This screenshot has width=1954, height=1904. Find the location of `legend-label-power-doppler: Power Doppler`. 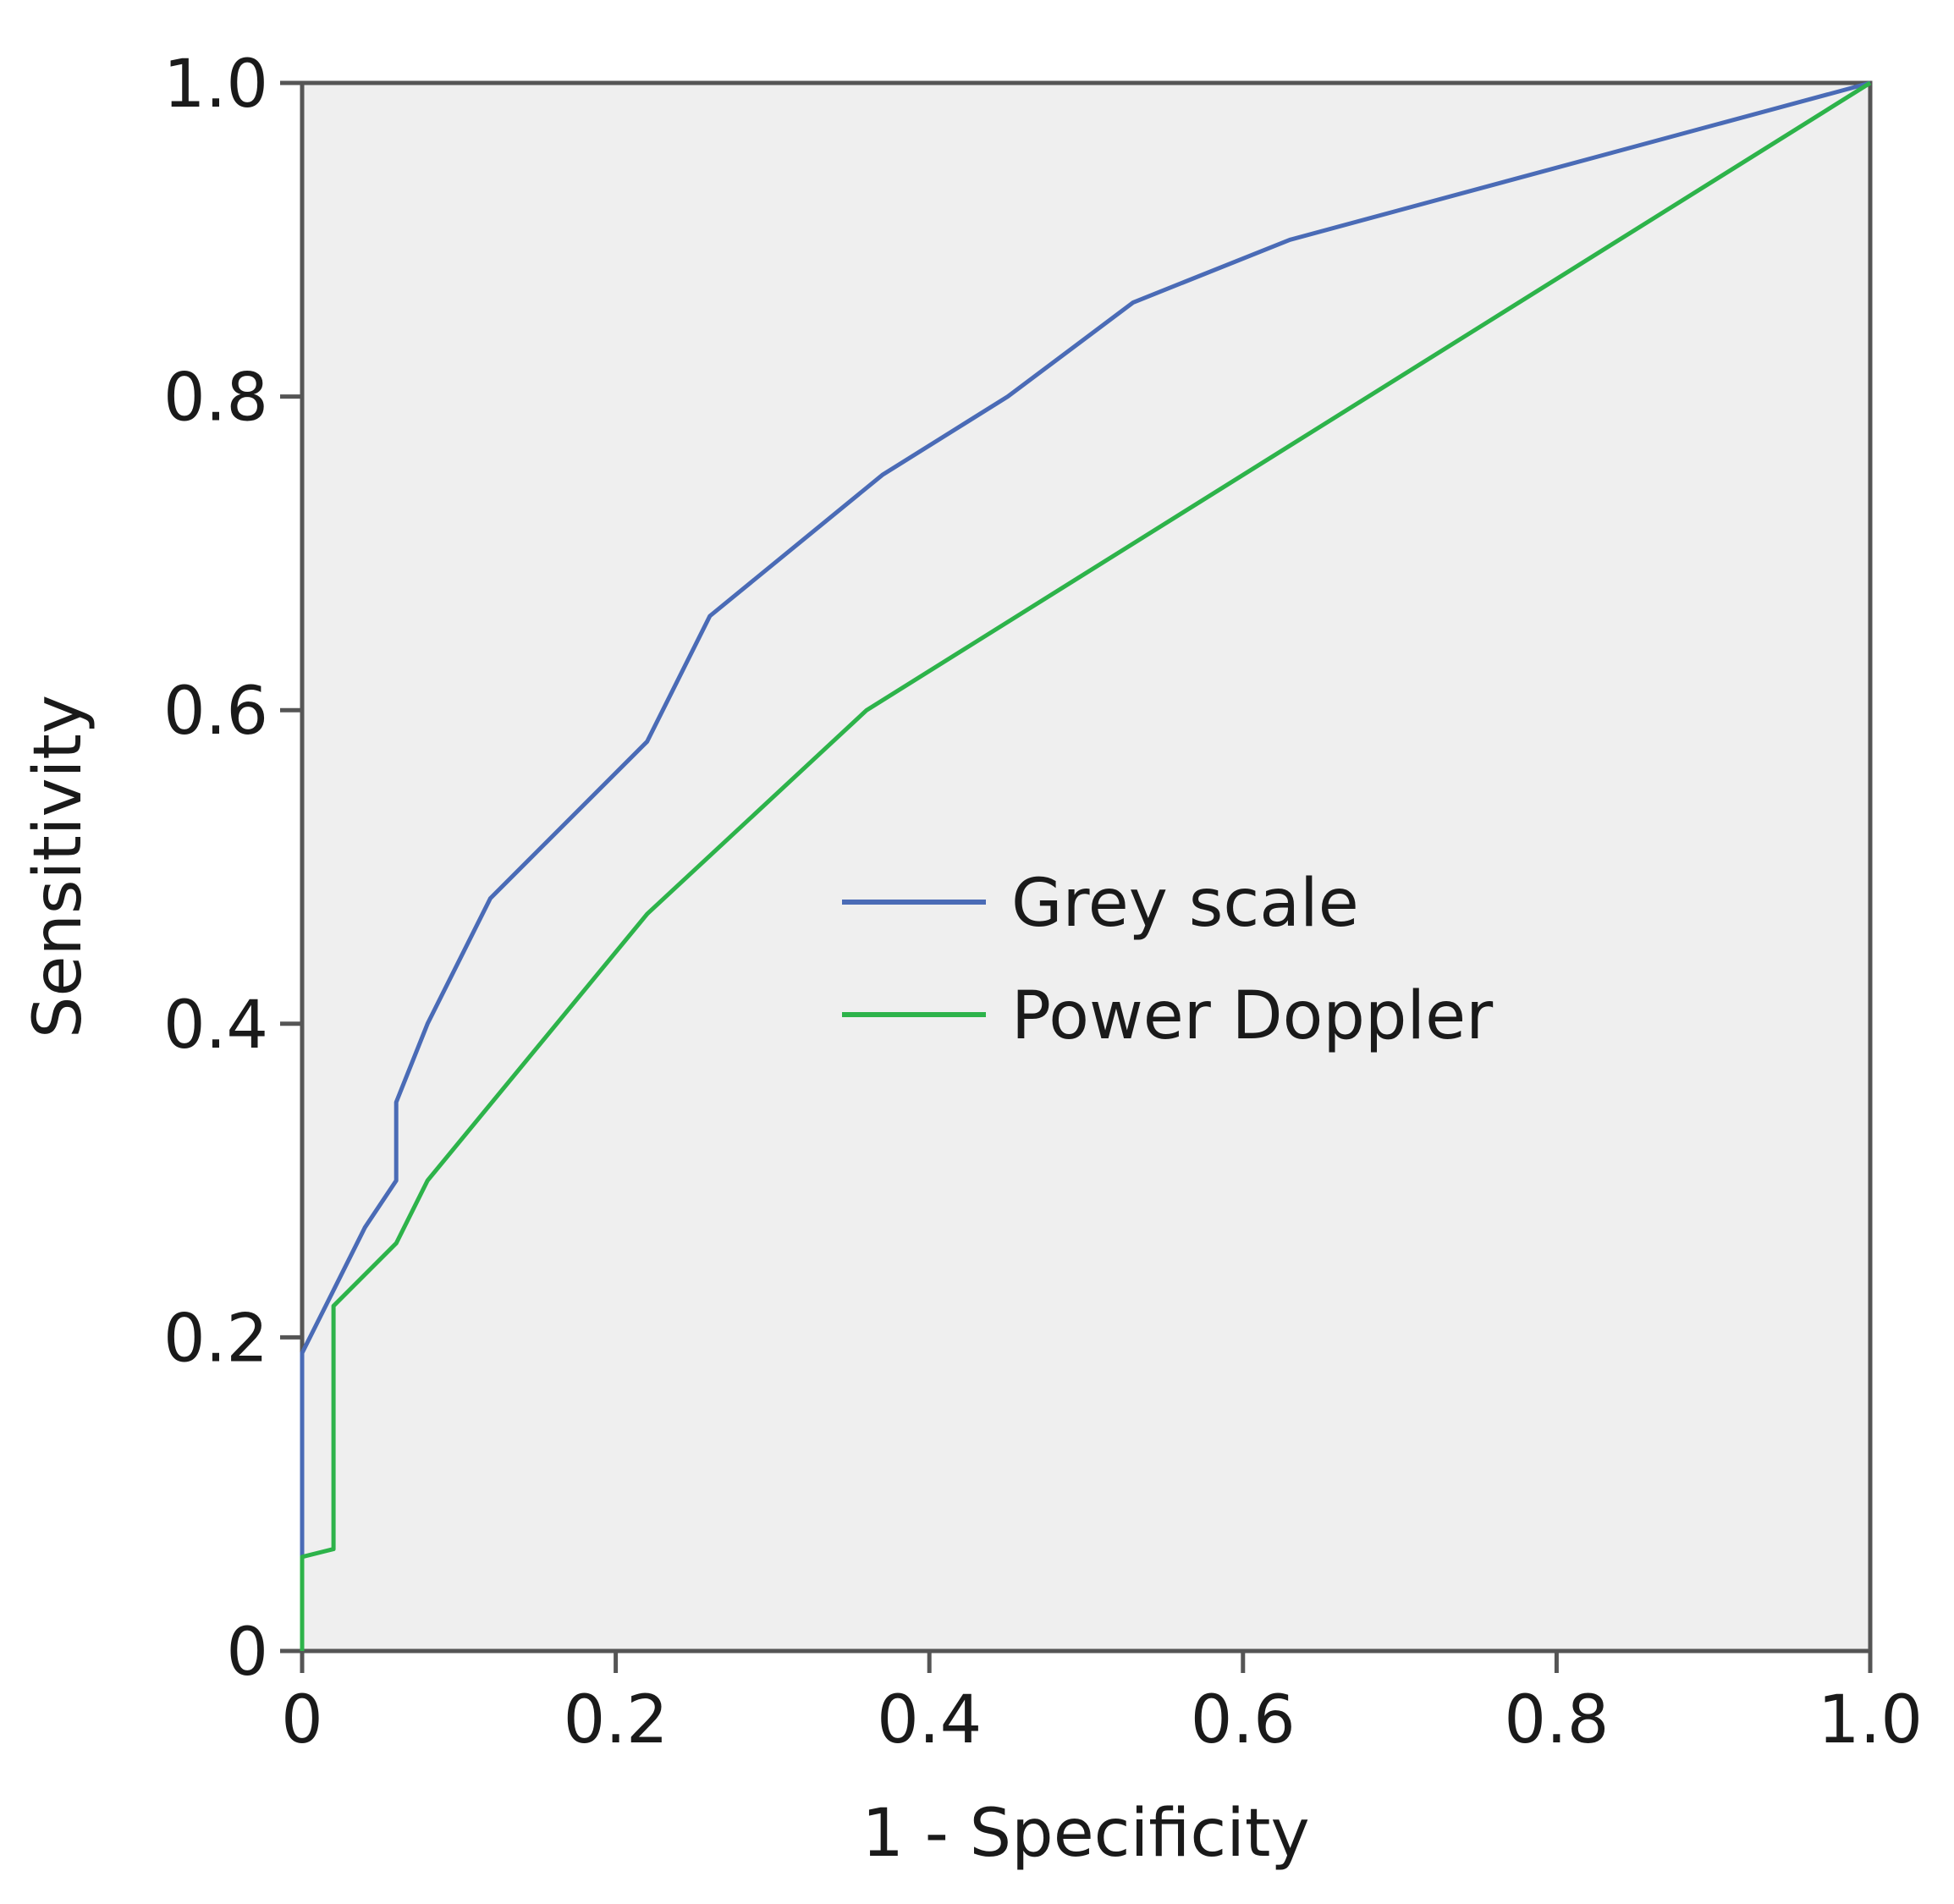

legend-label-power-doppler: Power Doppler is located at coordinates (1252, 1016).